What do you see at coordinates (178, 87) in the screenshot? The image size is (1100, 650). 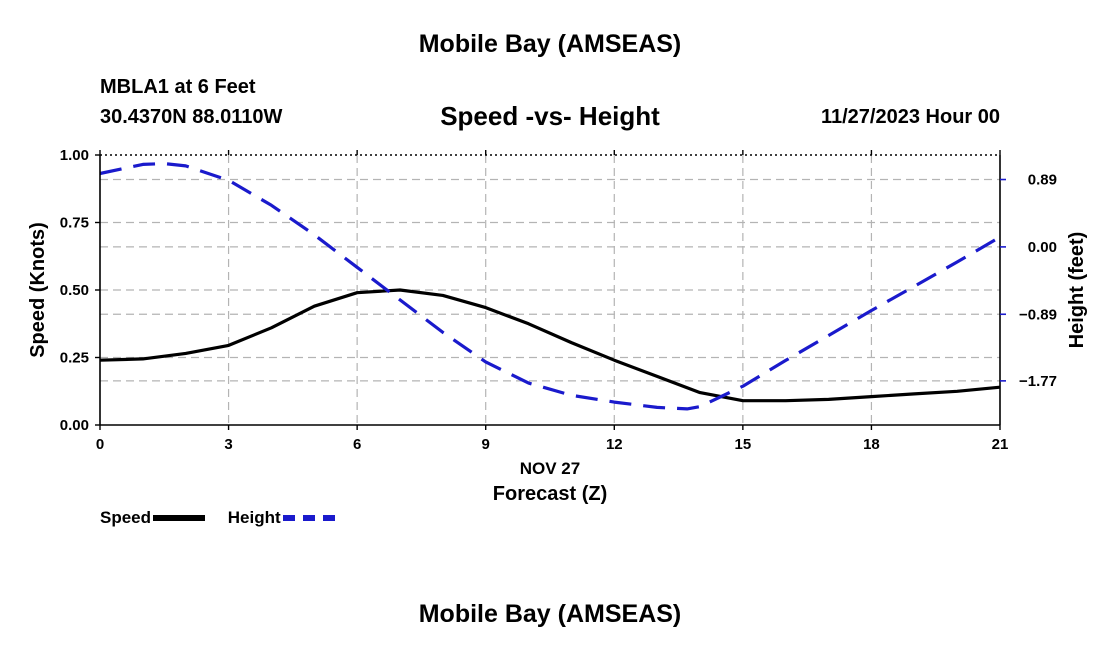 I see `station-label: MBLA1 at 6 Feet` at bounding box center [178, 87].